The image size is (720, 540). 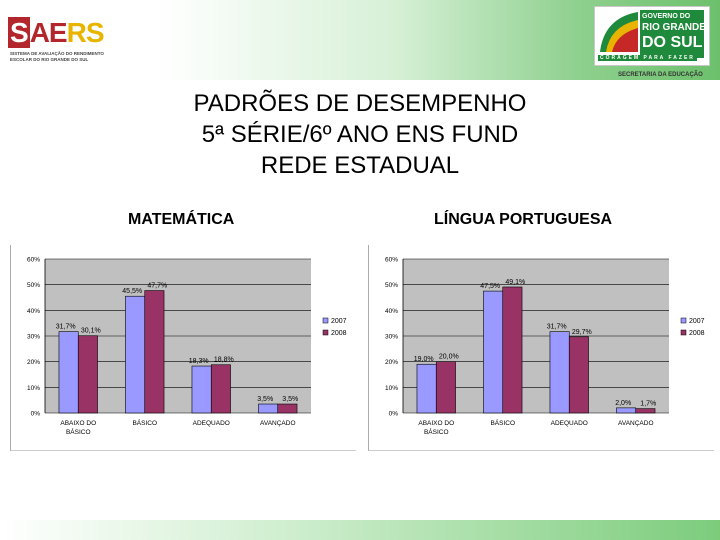 I want to click on data-label: 30,1%, so click(x=91, y=331).